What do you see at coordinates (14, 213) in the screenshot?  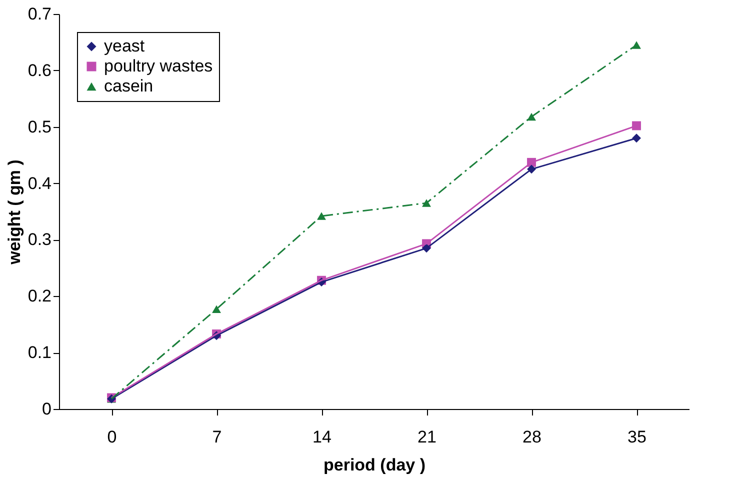 I see `y-axis-title: weight ( gm )` at bounding box center [14, 213].